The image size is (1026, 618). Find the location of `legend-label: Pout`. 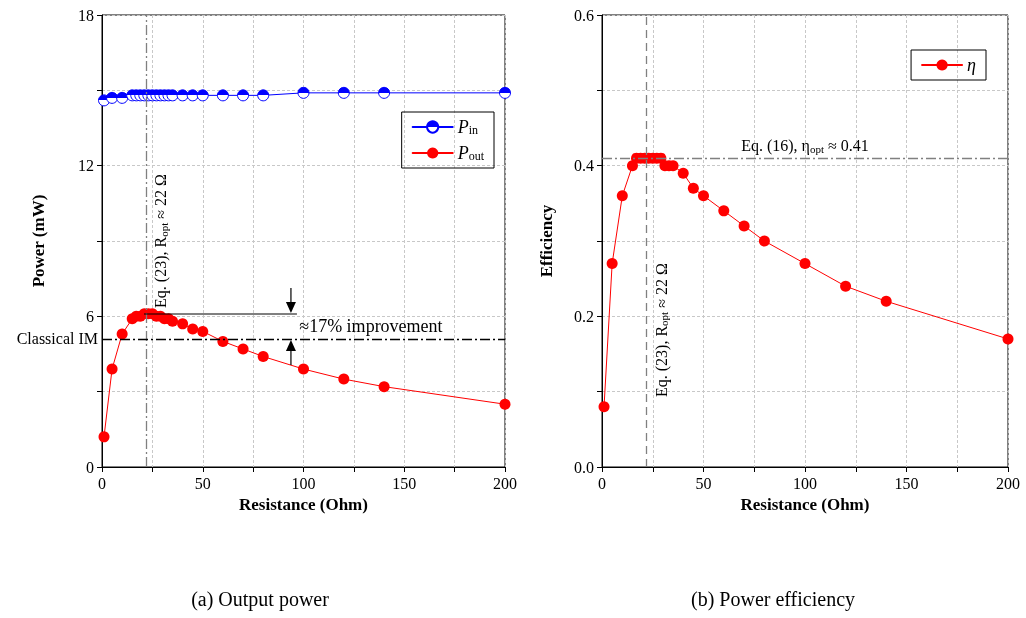

legend-label: Pout is located at coordinates (470, 153).